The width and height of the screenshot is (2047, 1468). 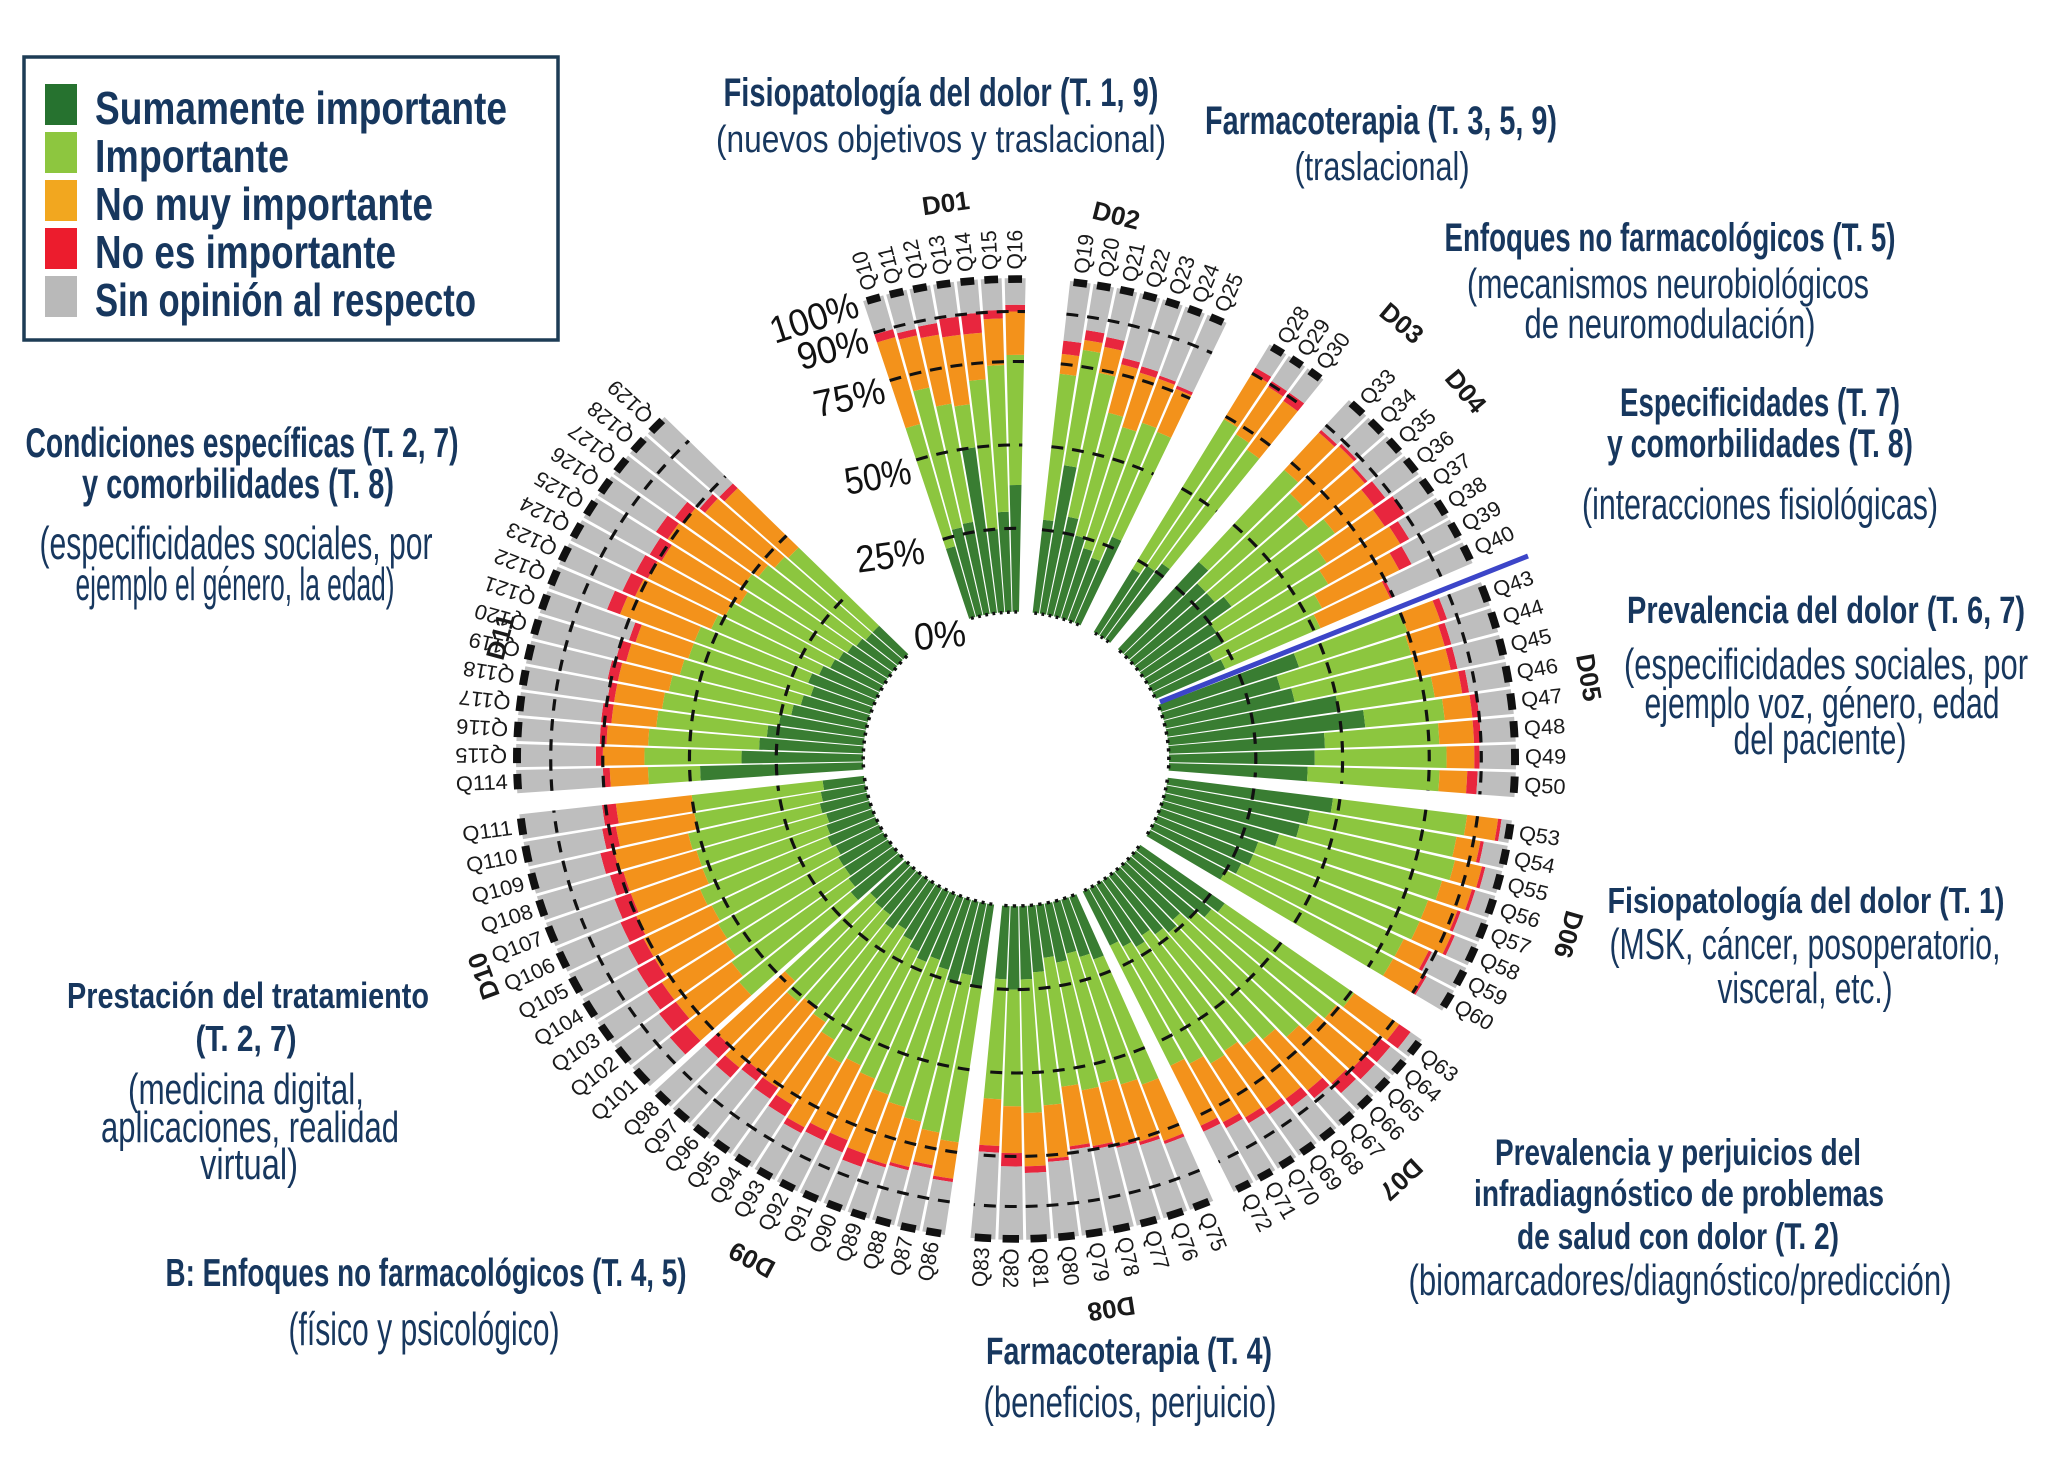 What do you see at coordinates (1542, 698) in the screenshot?
I see `svg-text: Q47` at bounding box center [1542, 698].